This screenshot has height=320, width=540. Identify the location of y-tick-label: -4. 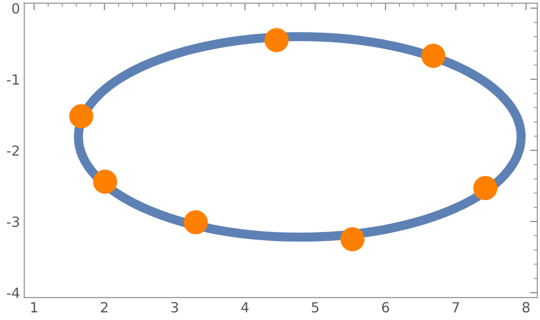
(13, 293).